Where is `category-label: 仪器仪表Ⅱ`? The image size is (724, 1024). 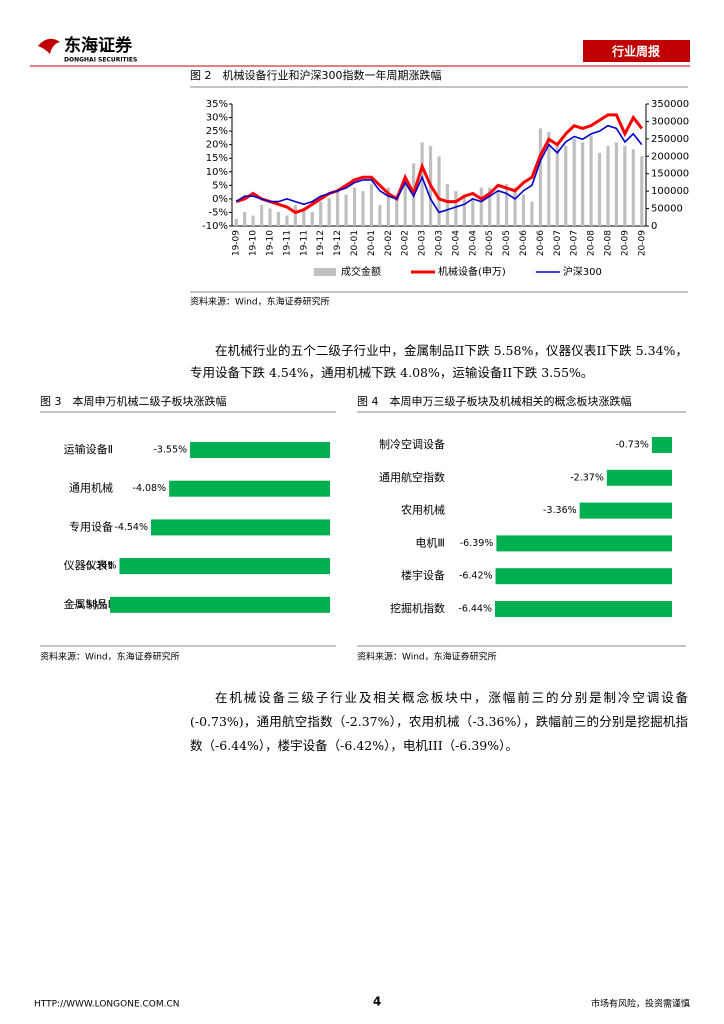 category-label: 仪器仪表Ⅱ is located at coordinates (88, 565).